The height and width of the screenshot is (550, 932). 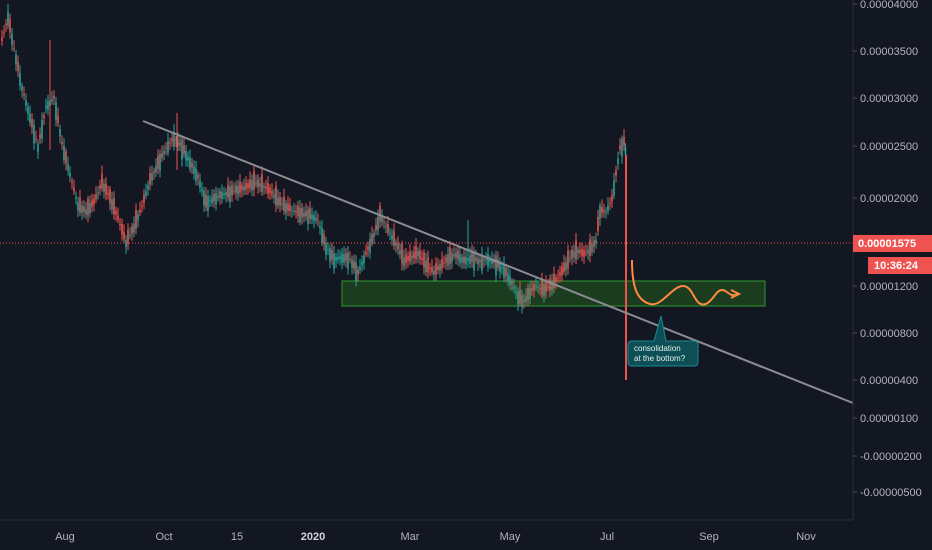 I want to click on time-tick-label: Nov, so click(x=806, y=537).